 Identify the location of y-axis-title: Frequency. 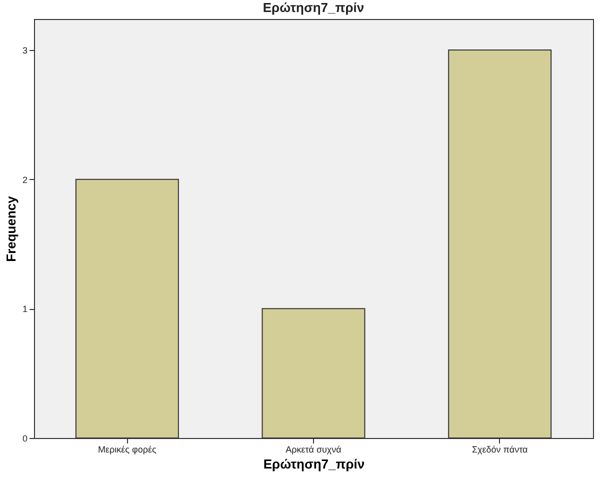
(10, 228).